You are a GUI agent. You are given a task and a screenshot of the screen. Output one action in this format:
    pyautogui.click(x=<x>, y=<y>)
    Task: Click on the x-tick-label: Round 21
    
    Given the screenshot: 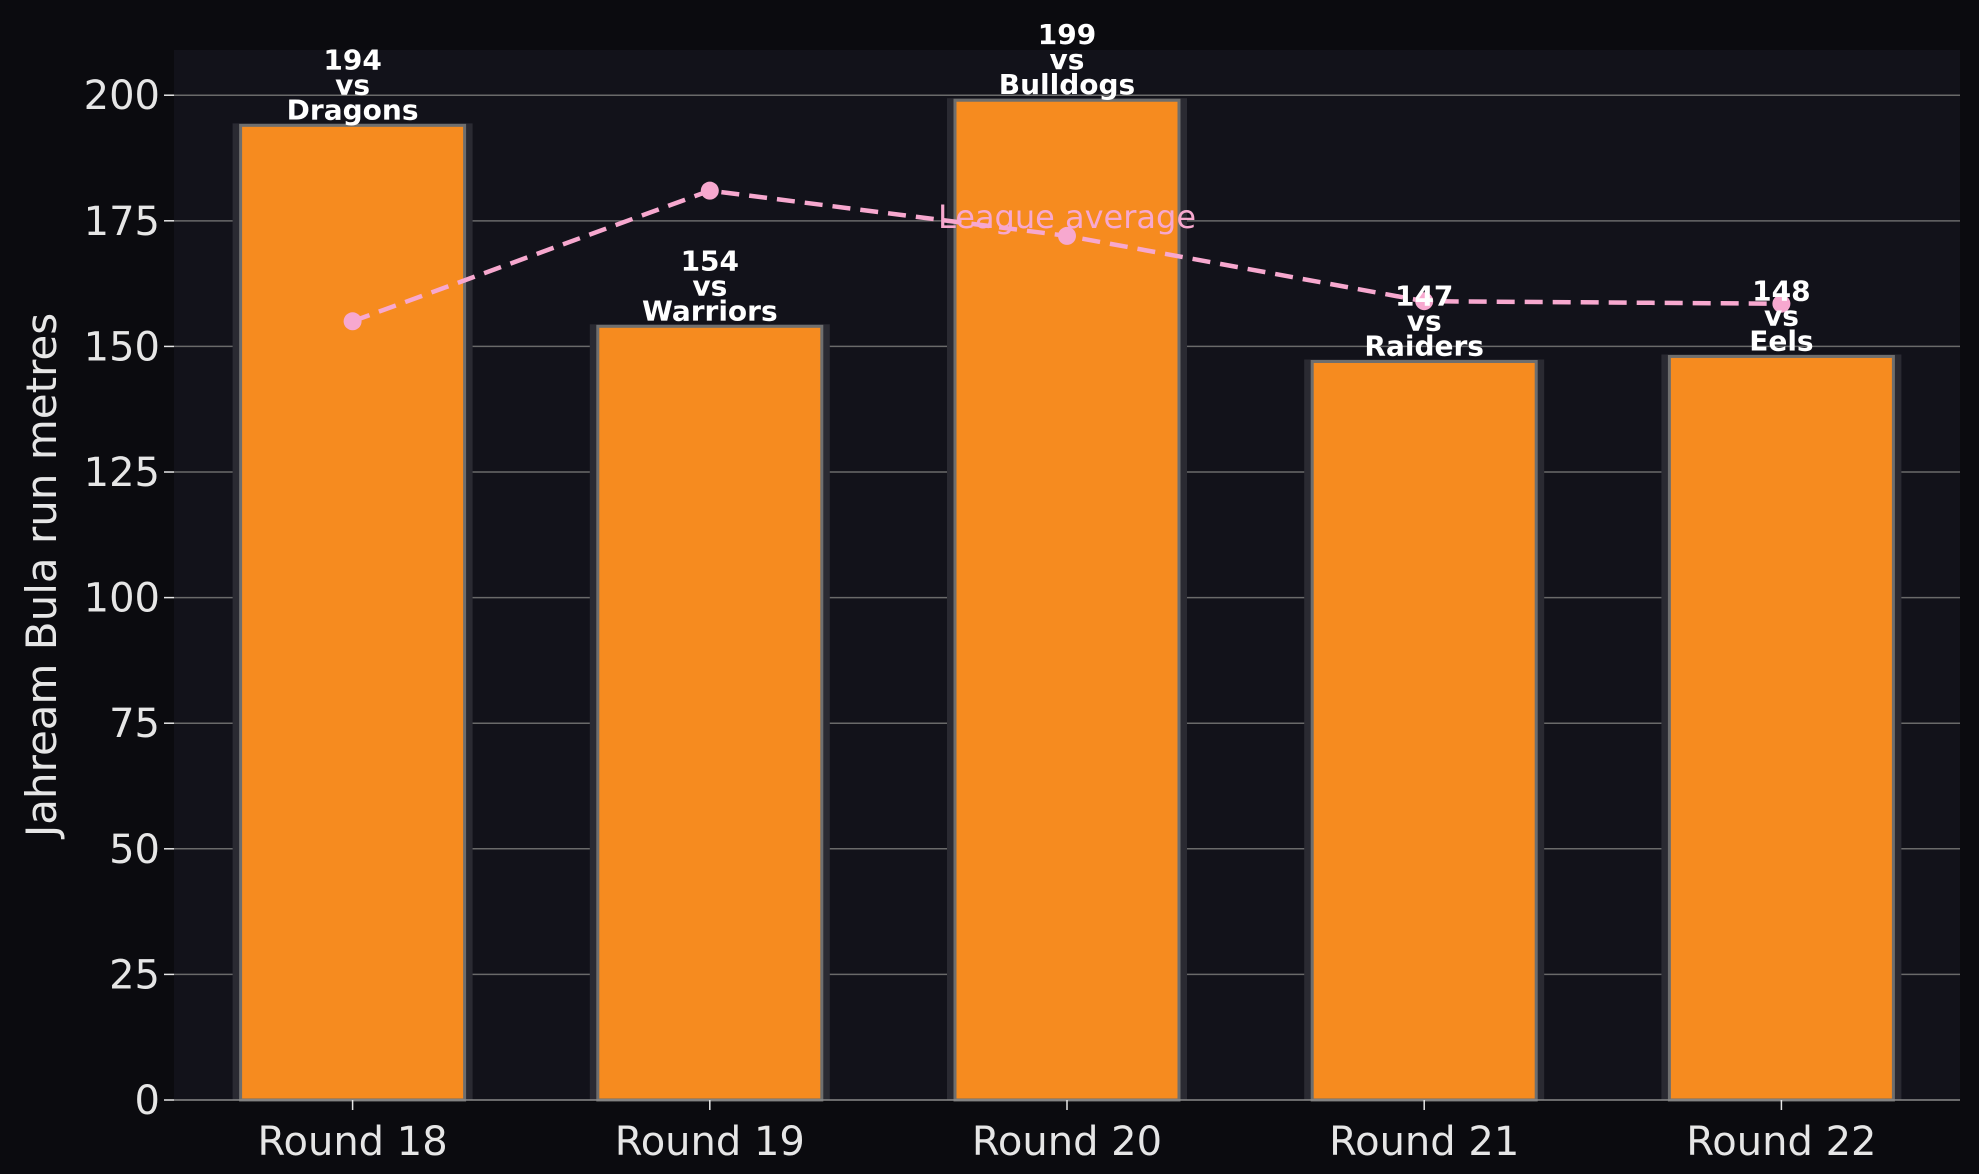 What is the action you would take?
    pyautogui.click(x=1424, y=1142)
    